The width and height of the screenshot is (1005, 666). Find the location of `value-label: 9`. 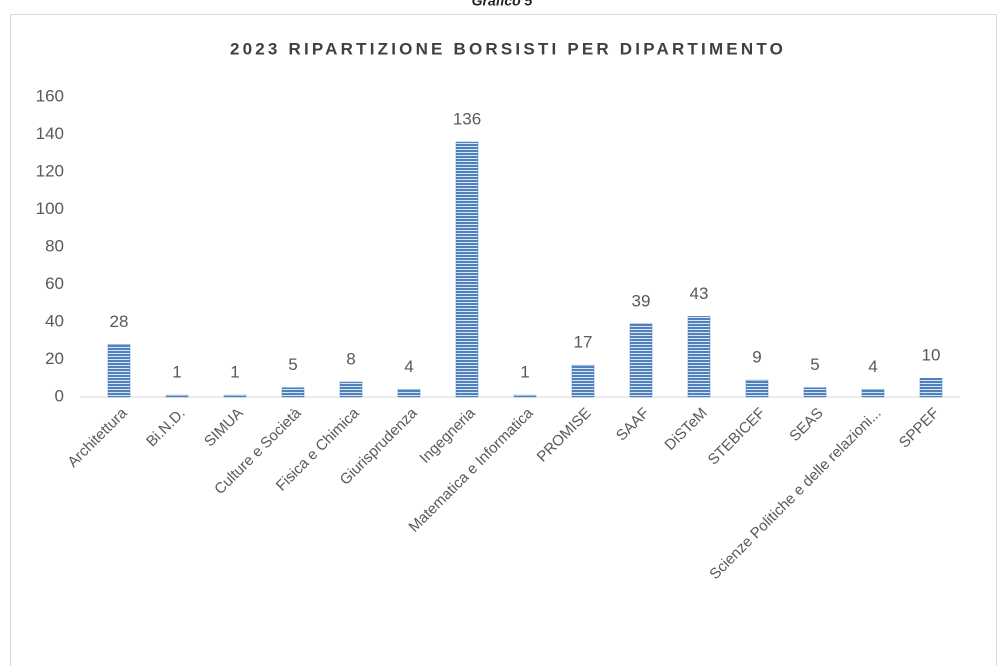

value-label: 9 is located at coordinates (756, 357).